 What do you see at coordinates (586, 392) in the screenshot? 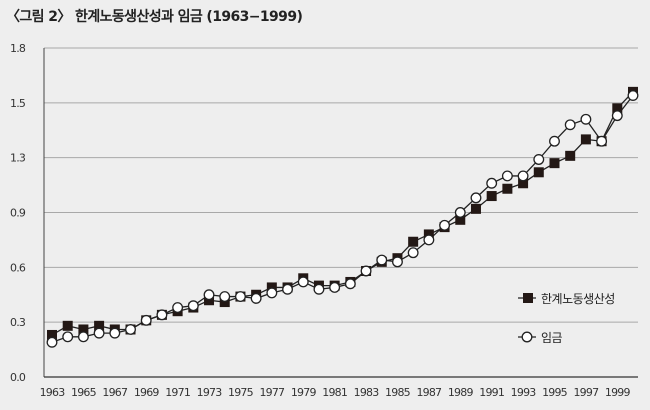
I see `x-tick-label: 1997` at bounding box center [586, 392].